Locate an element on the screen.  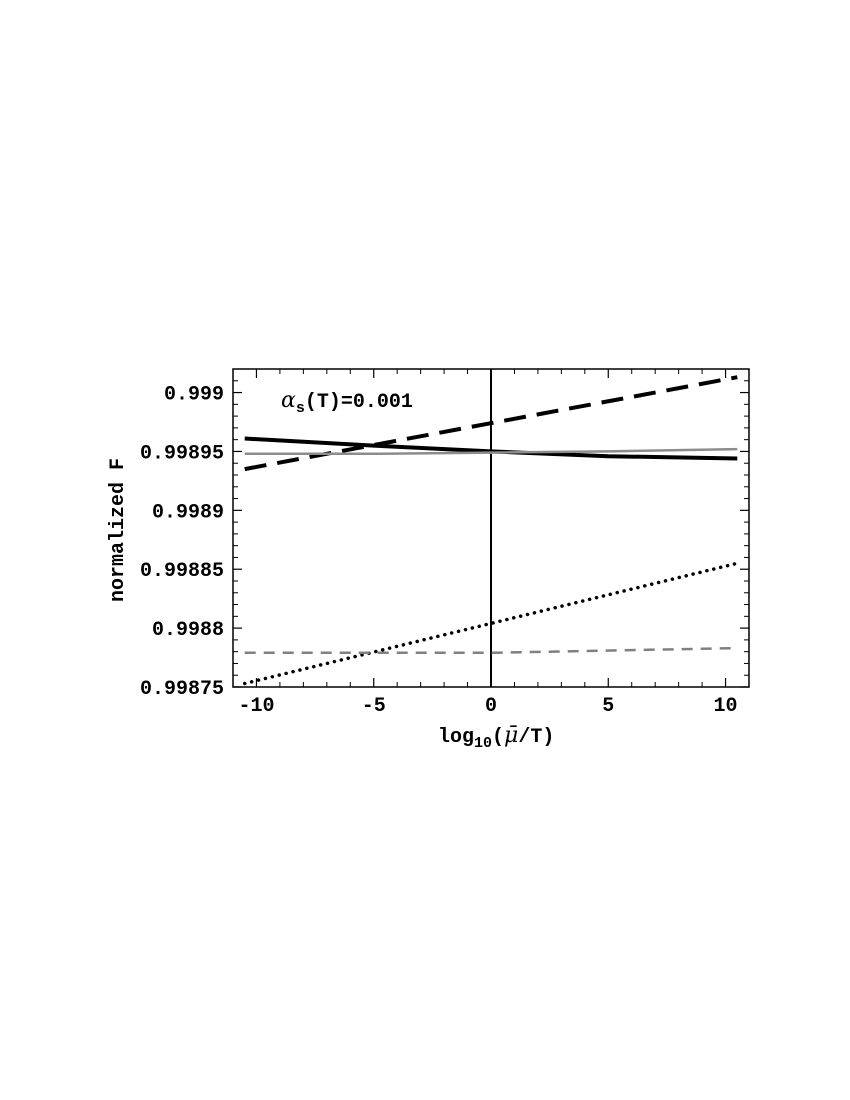
x-tick-label: 0 is located at coordinates (491, 706).